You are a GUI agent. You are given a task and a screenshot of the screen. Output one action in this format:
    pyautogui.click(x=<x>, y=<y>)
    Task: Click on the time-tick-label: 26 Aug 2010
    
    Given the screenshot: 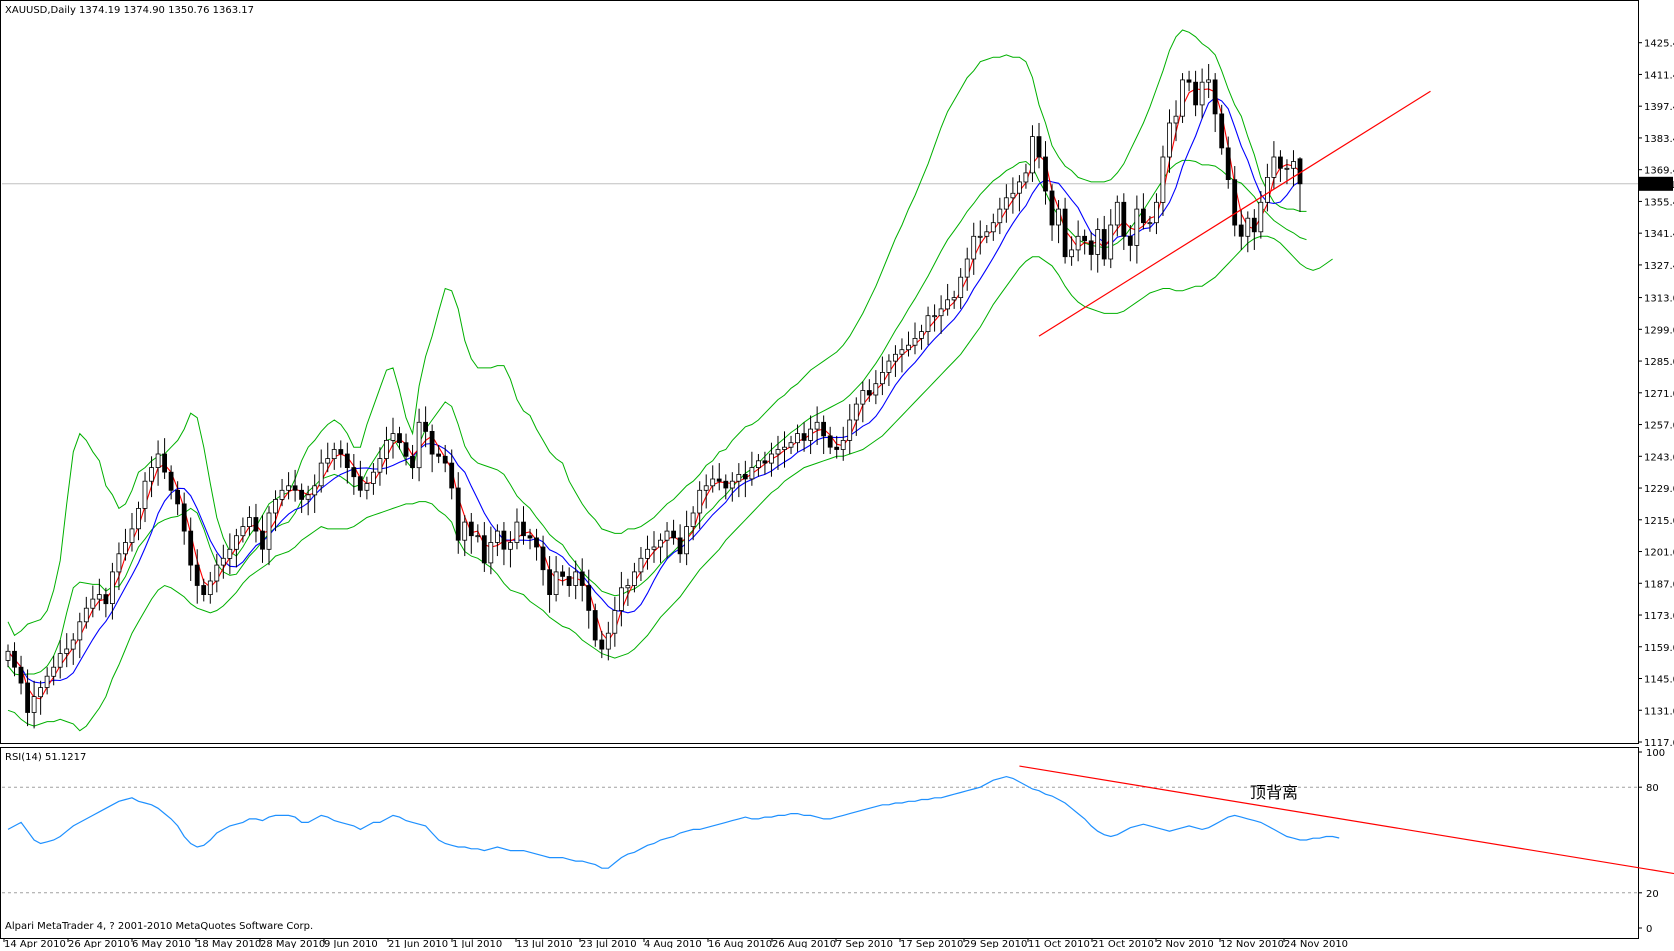 What is the action you would take?
    pyautogui.click(x=804, y=943)
    